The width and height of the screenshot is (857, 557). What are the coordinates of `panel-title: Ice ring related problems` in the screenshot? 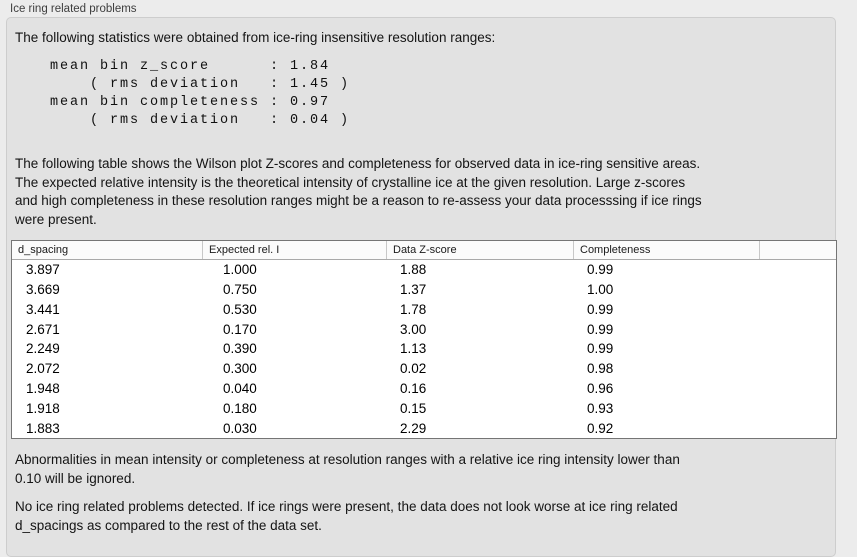 It's located at (73, 9).